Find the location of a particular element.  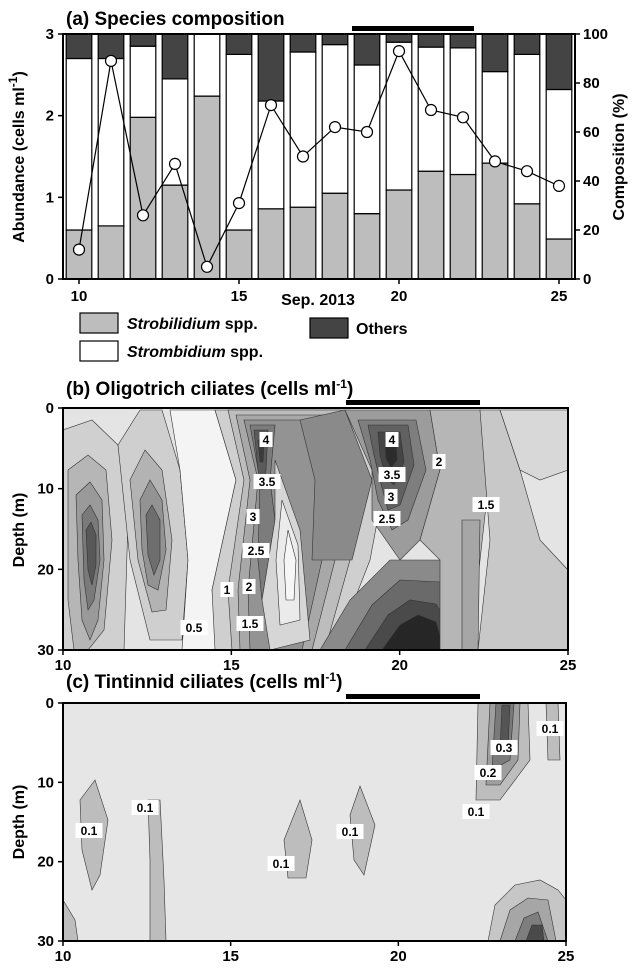

panel-b-ytick: 20 is located at coordinates (45, 569).